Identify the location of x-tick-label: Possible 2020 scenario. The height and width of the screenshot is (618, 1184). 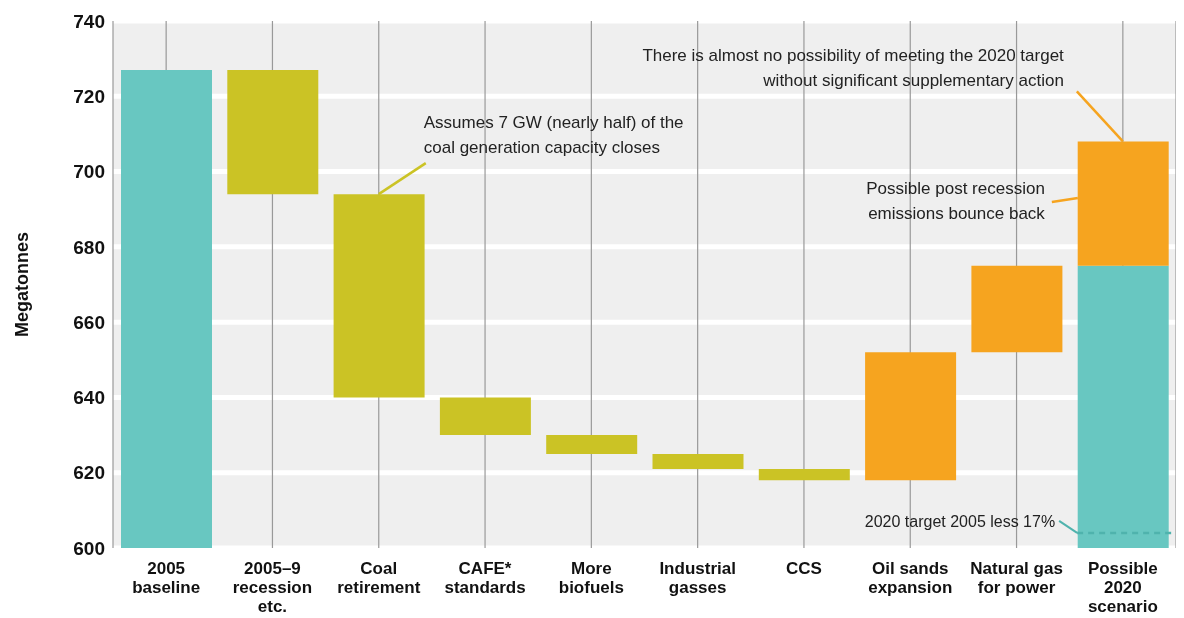
(1122, 587).